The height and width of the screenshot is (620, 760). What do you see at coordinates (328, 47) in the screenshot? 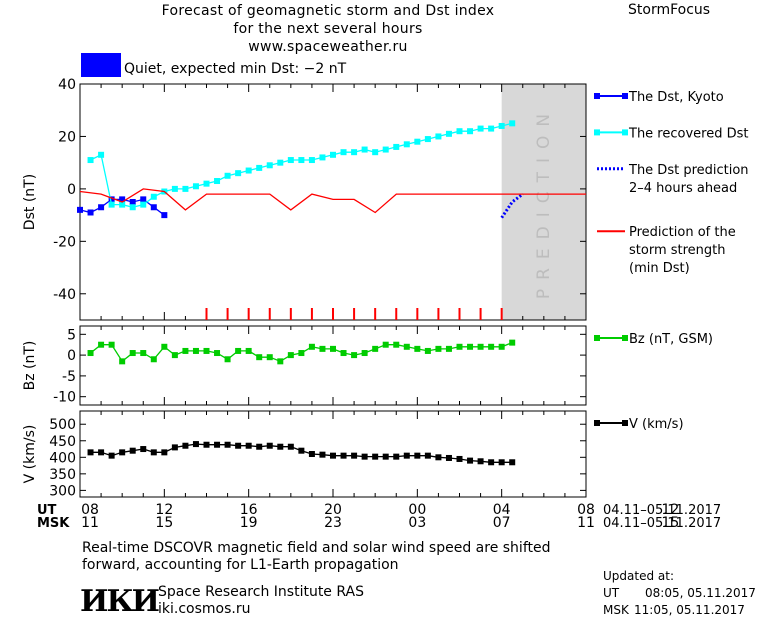
I see `source-url: www.spaceweather.ru` at bounding box center [328, 47].